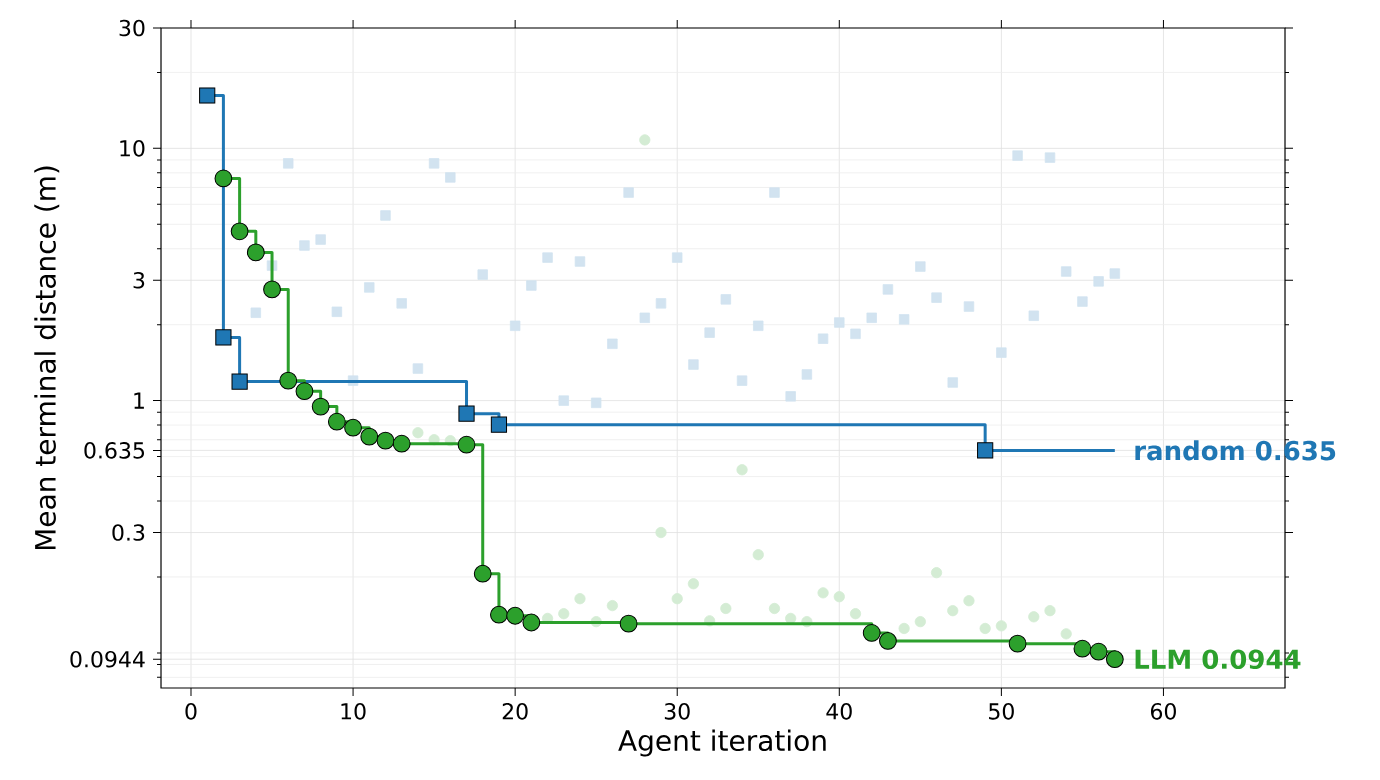  Describe the element at coordinates (1001, 711) in the screenshot. I see `x-tick-label: 50` at that location.